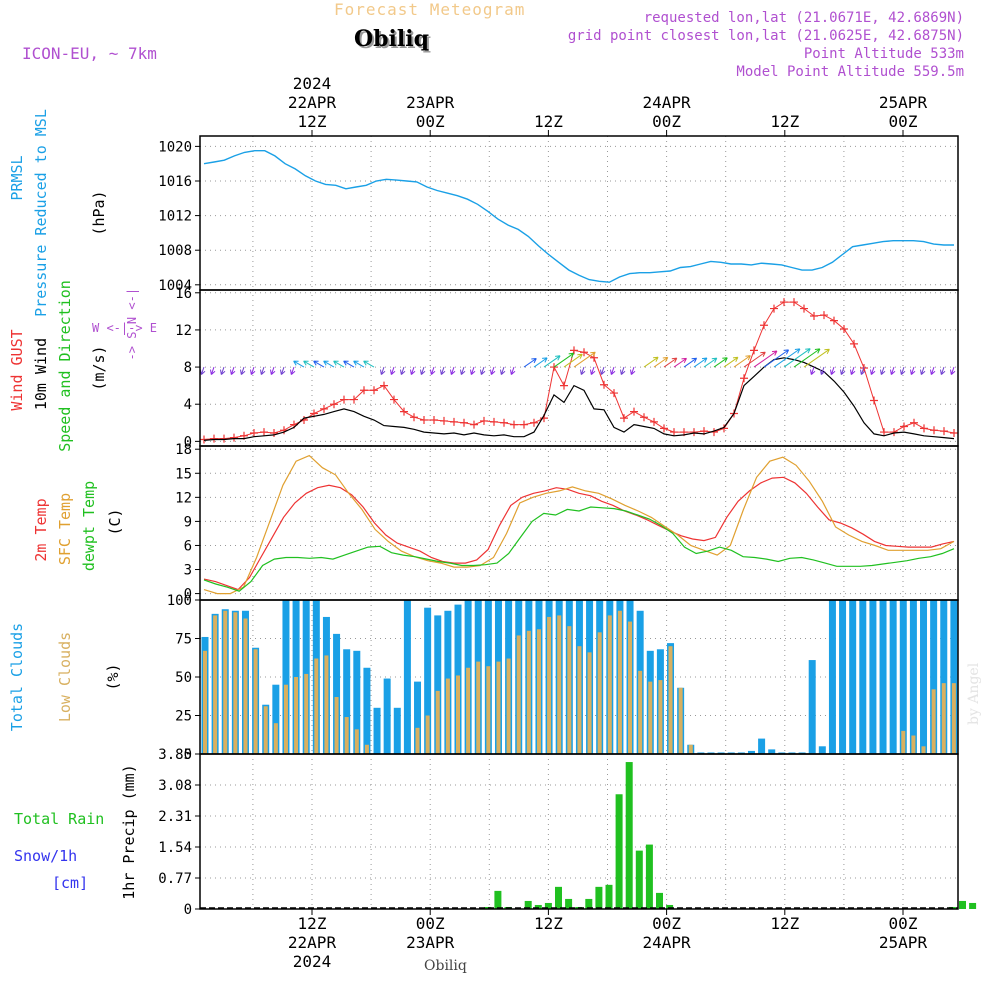  What do you see at coordinates (89, 526) in the screenshot?
I see `temp-dewpt-label: dewpt Temp` at bounding box center [89, 526].